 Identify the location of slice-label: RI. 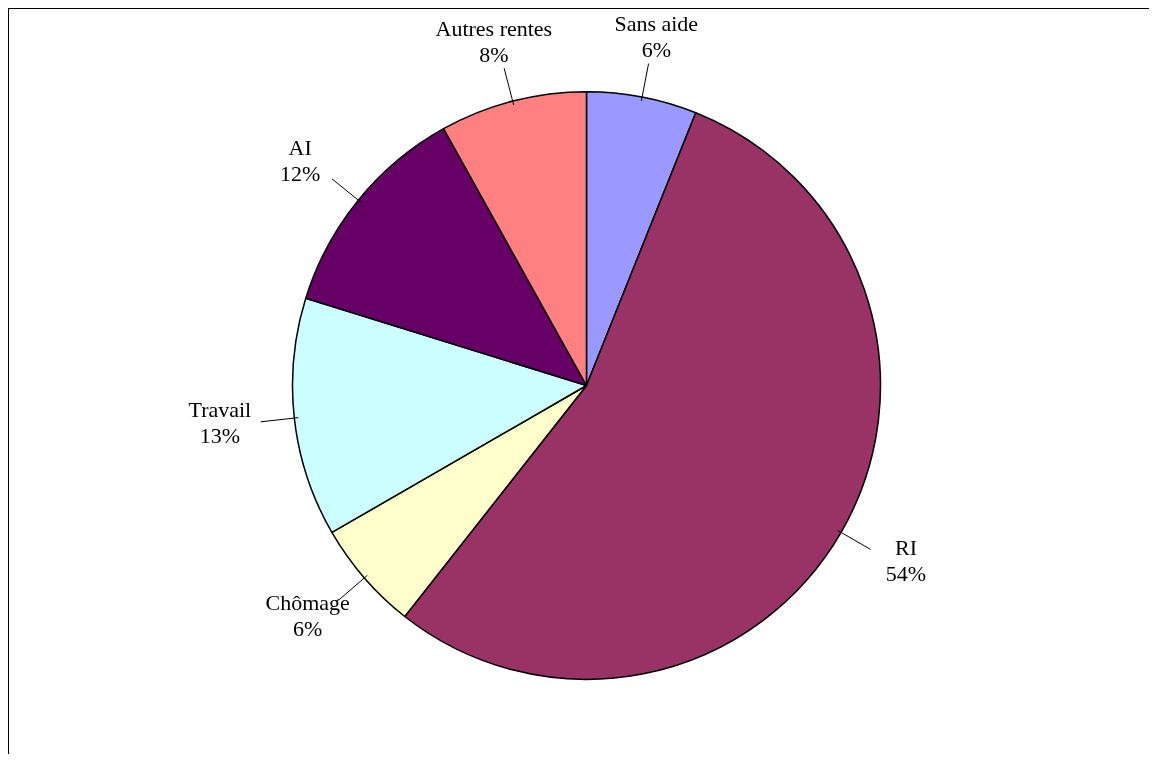
(906, 548).